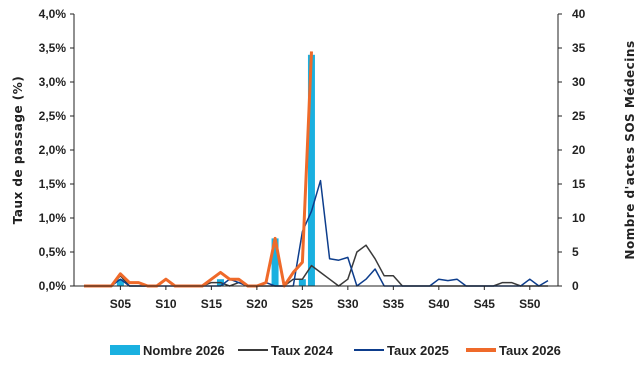 This screenshot has height=370, width=640. What do you see at coordinates (439, 304) in the screenshot?
I see `x-tick-label: S40` at bounding box center [439, 304].